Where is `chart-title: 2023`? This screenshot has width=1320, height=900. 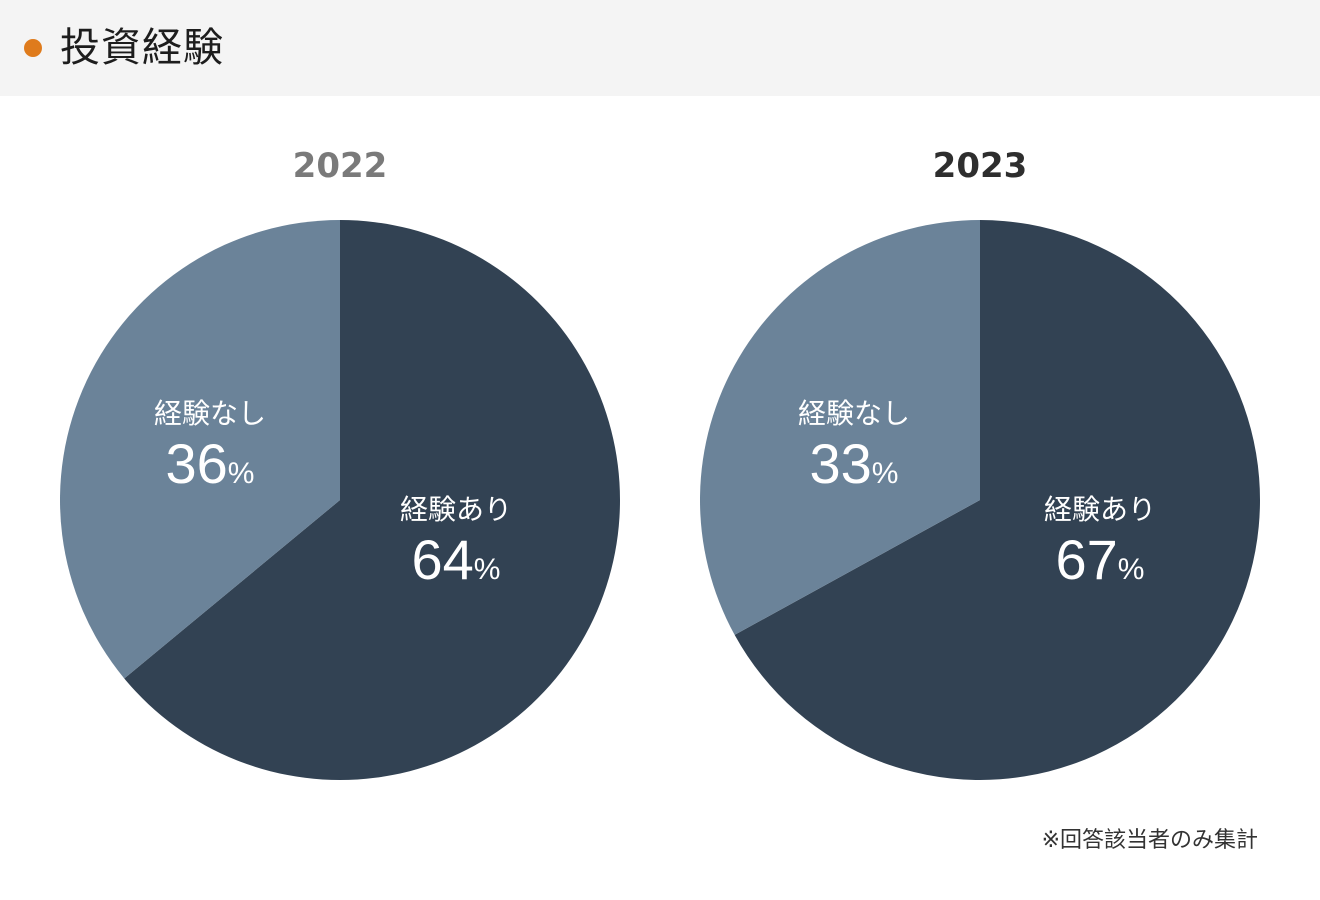 chart-title: 2023 is located at coordinates (980, 166).